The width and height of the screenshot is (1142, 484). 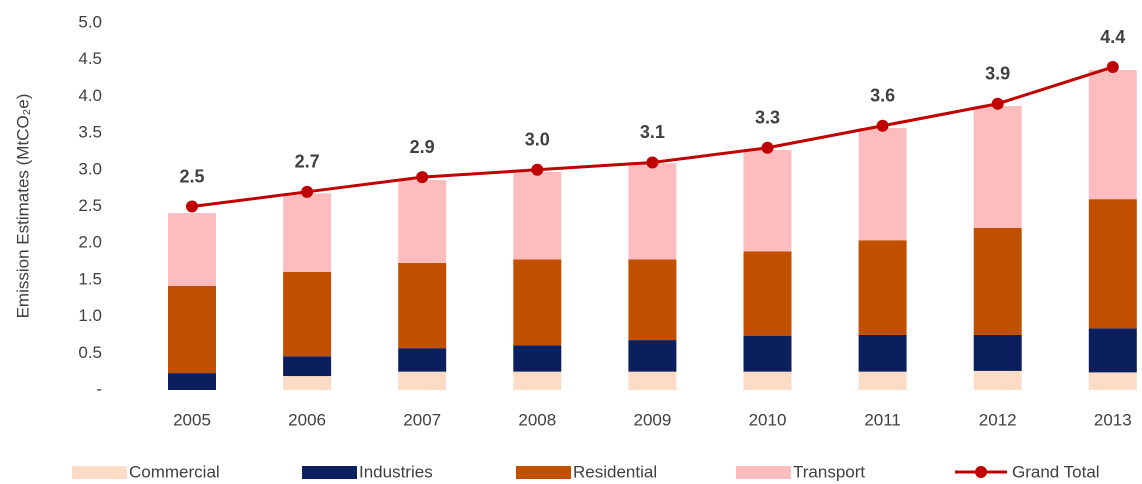 What do you see at coordinates (998, 419) in the screenshot?
I see `x-tick-label: 2012` at bounding box center [998, 419].